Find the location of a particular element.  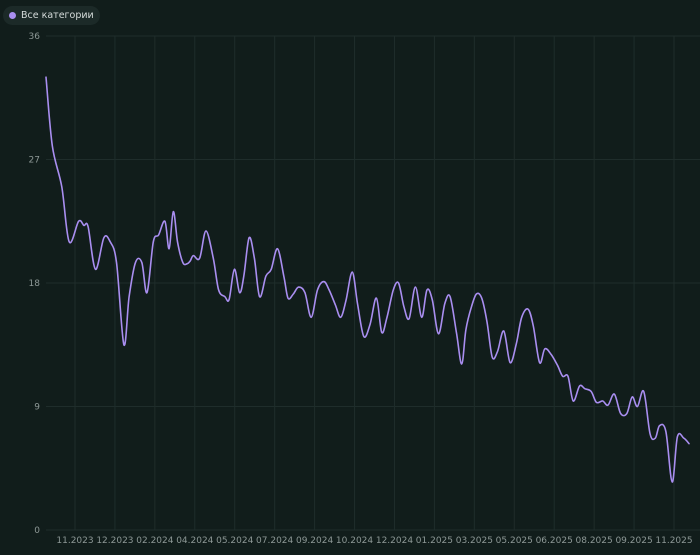

x-tick-label: 11.2025 is located at coordinates (673, 541).